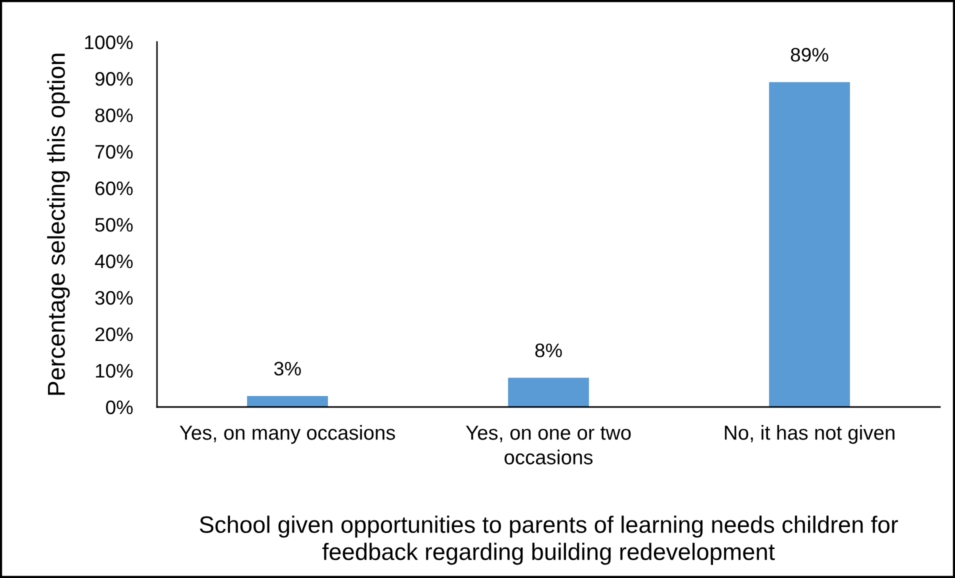 The image size is (955, 578). What do you see at coordinates (809, 434) in the screenshot?
I see `x-tick-label: No, it has not given` at bounding box center [809, 434].